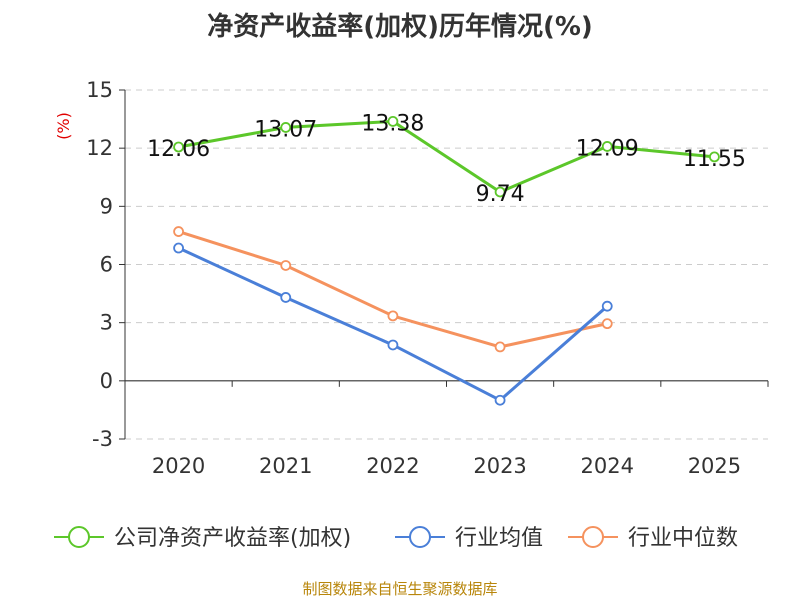 This screenshot has width=800, height=600. What do you see at coordinates (178, 466) in the screenshot?
I see `x-tick-label: 2020` at bounding box center [178, 466].